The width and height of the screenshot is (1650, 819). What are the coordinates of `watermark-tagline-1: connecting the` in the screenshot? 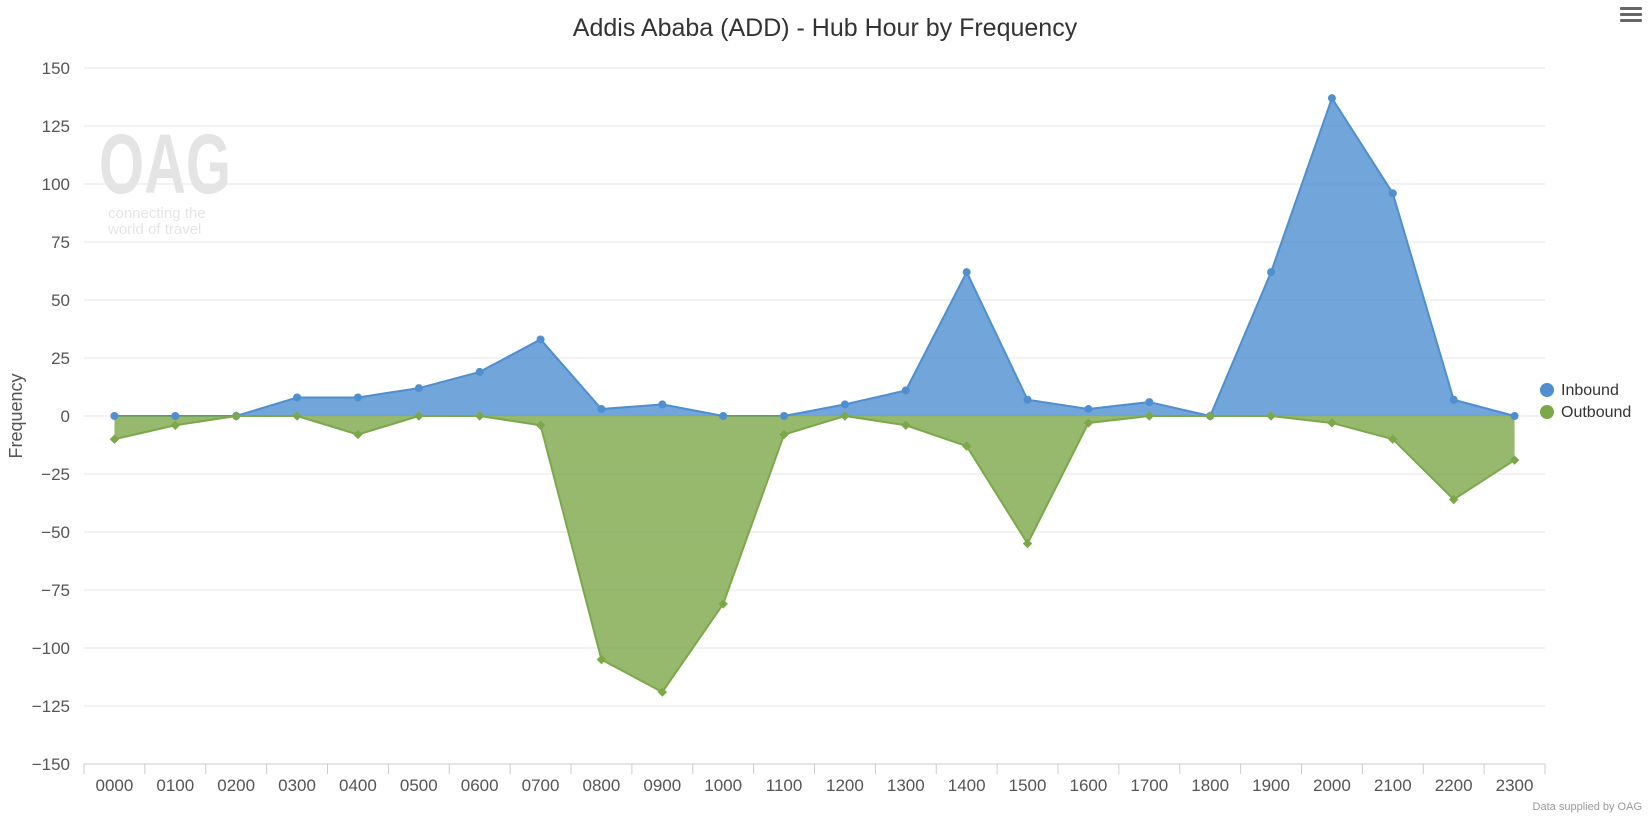 It's located at (157, 213).